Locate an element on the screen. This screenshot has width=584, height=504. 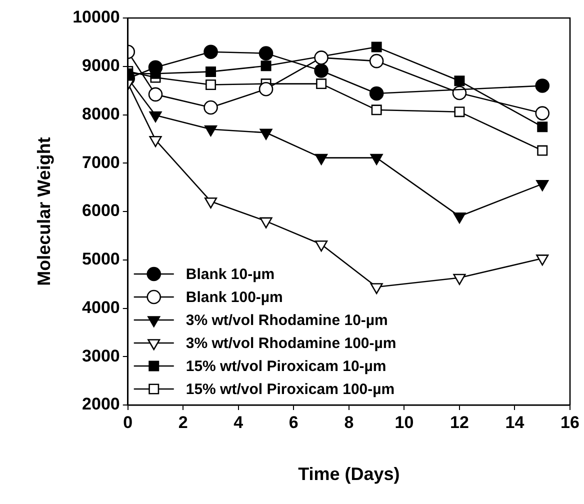
x-tick-label: 0 is located at coordinates (128, 422).